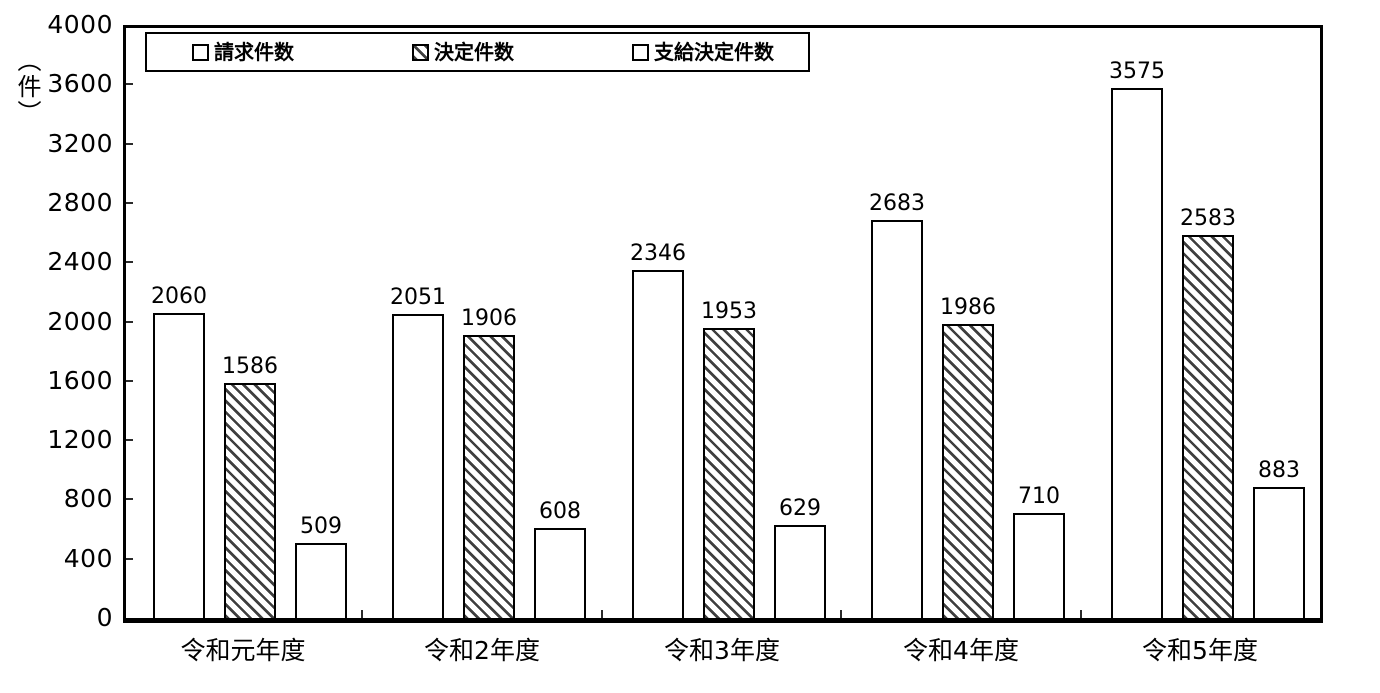 The image size is (1380, 693). What do you see at coordinates (968, 307) in the screenshot?
I see `data-label: 1986` at bounding box center [968, 307].